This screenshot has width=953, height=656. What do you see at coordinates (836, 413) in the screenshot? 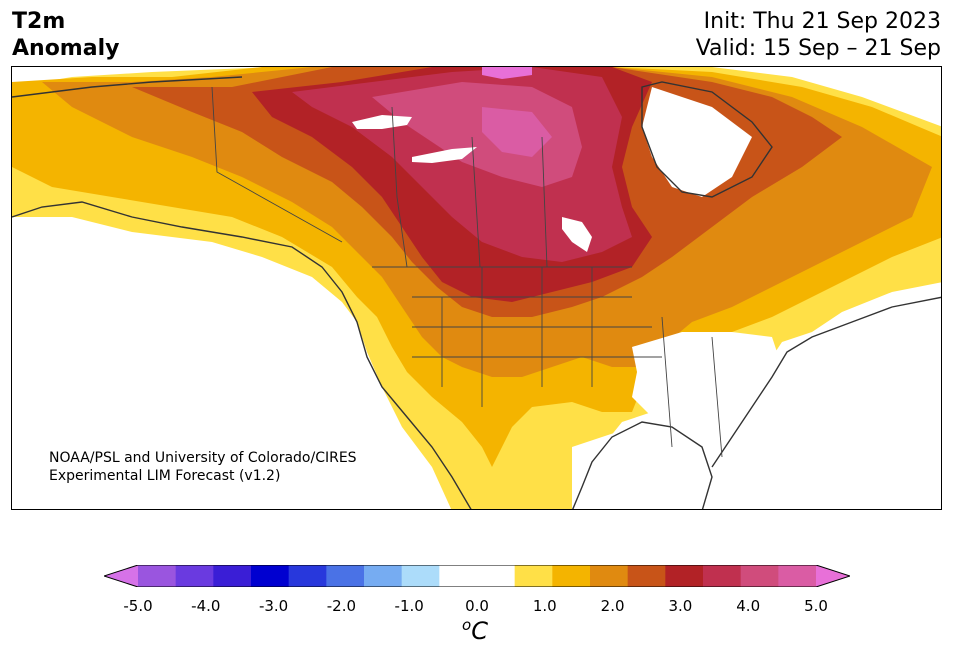
I see `atlantic-ocean` at bounding box center [836, 413].